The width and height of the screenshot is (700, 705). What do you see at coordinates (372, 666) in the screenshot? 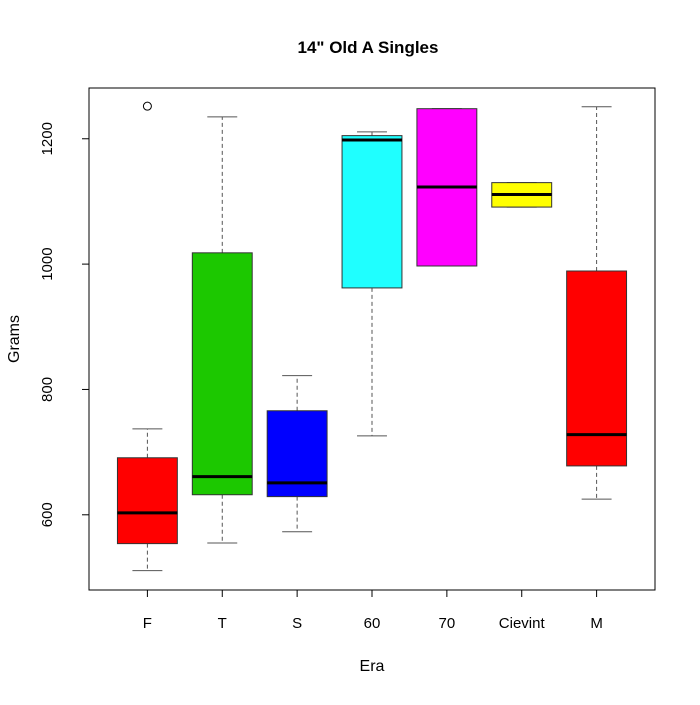
I see `x-axis-label: Era` at bounding box center [372, 666].